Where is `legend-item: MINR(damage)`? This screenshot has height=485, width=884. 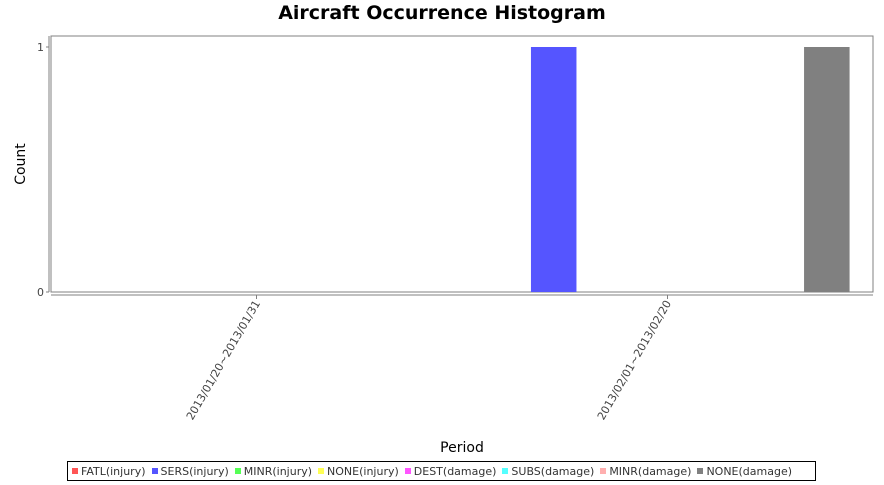 legend-item: MINR(damage) is located at coordinates (645, 471).